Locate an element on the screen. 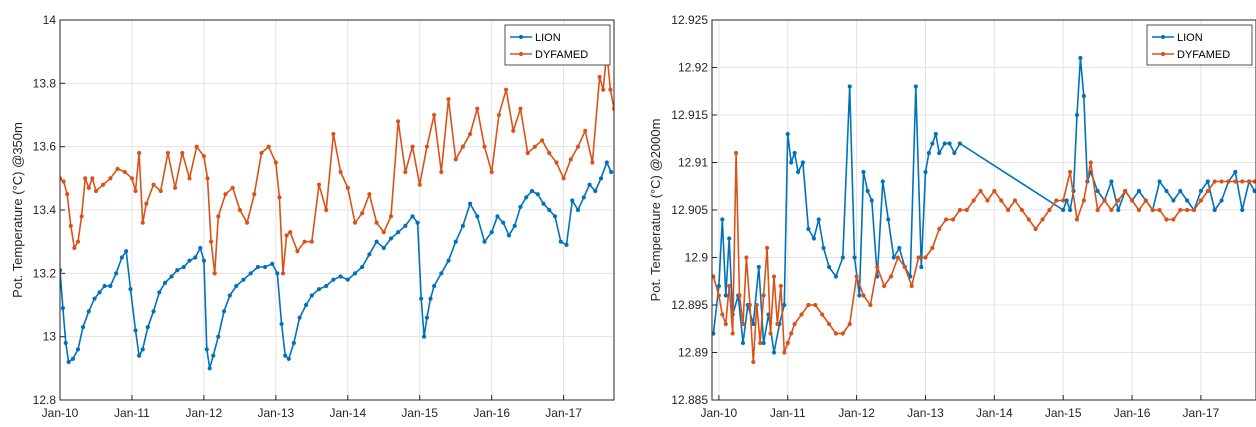 The width and height of the screenshot is (1256, 427). x-tick-label: Jan-17 is located at coordinates (563, 413).